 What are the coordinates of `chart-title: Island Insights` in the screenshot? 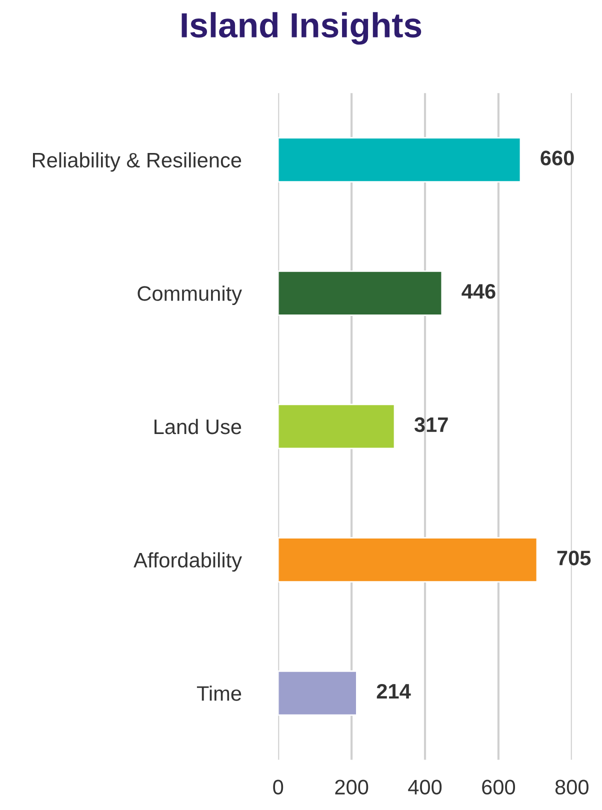 It's located at (302, 28).